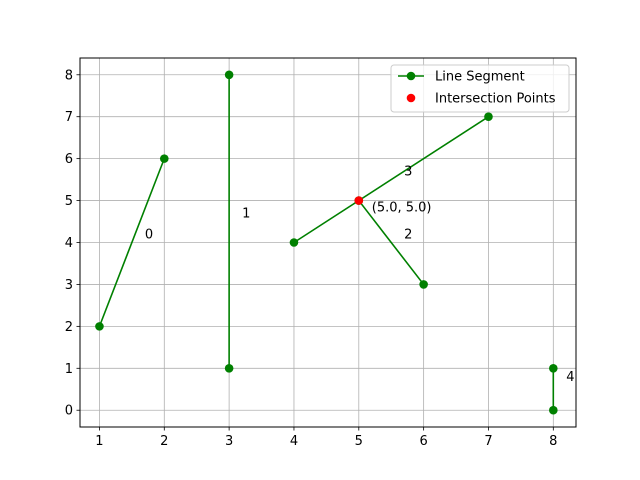 The height and width of the screenshot is (480, 640). Describe the element at coordinates (69, 201) in the screenshot. I see `y-tick-label: 5` at that location.